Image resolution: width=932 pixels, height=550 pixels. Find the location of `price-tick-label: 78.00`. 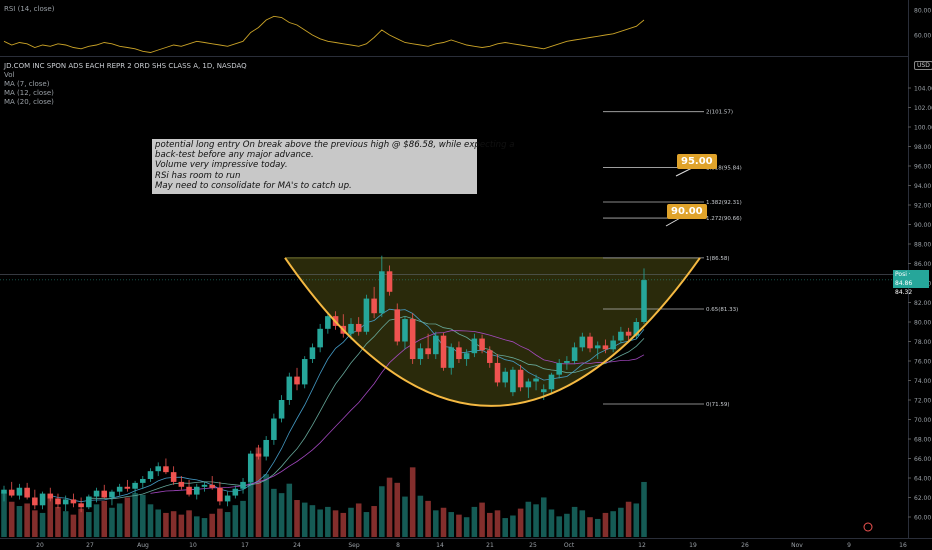

price-tick-label: 78.00 is located at coordinates (922, 342).